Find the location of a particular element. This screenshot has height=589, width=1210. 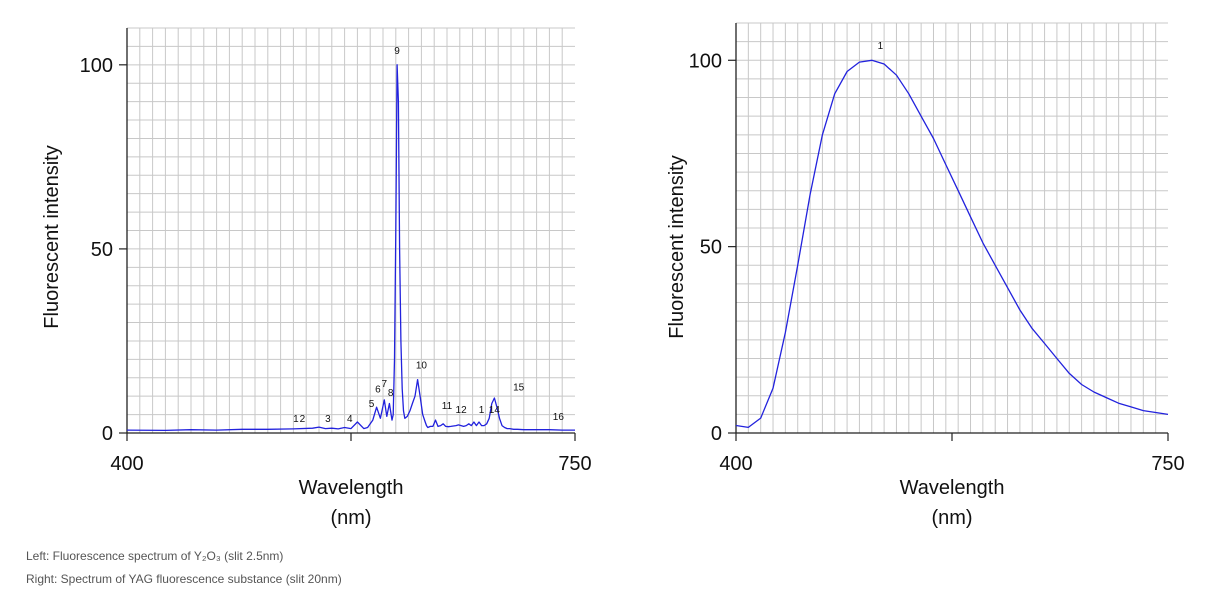

peak-label: 8 is located at coordinates (391, 393).